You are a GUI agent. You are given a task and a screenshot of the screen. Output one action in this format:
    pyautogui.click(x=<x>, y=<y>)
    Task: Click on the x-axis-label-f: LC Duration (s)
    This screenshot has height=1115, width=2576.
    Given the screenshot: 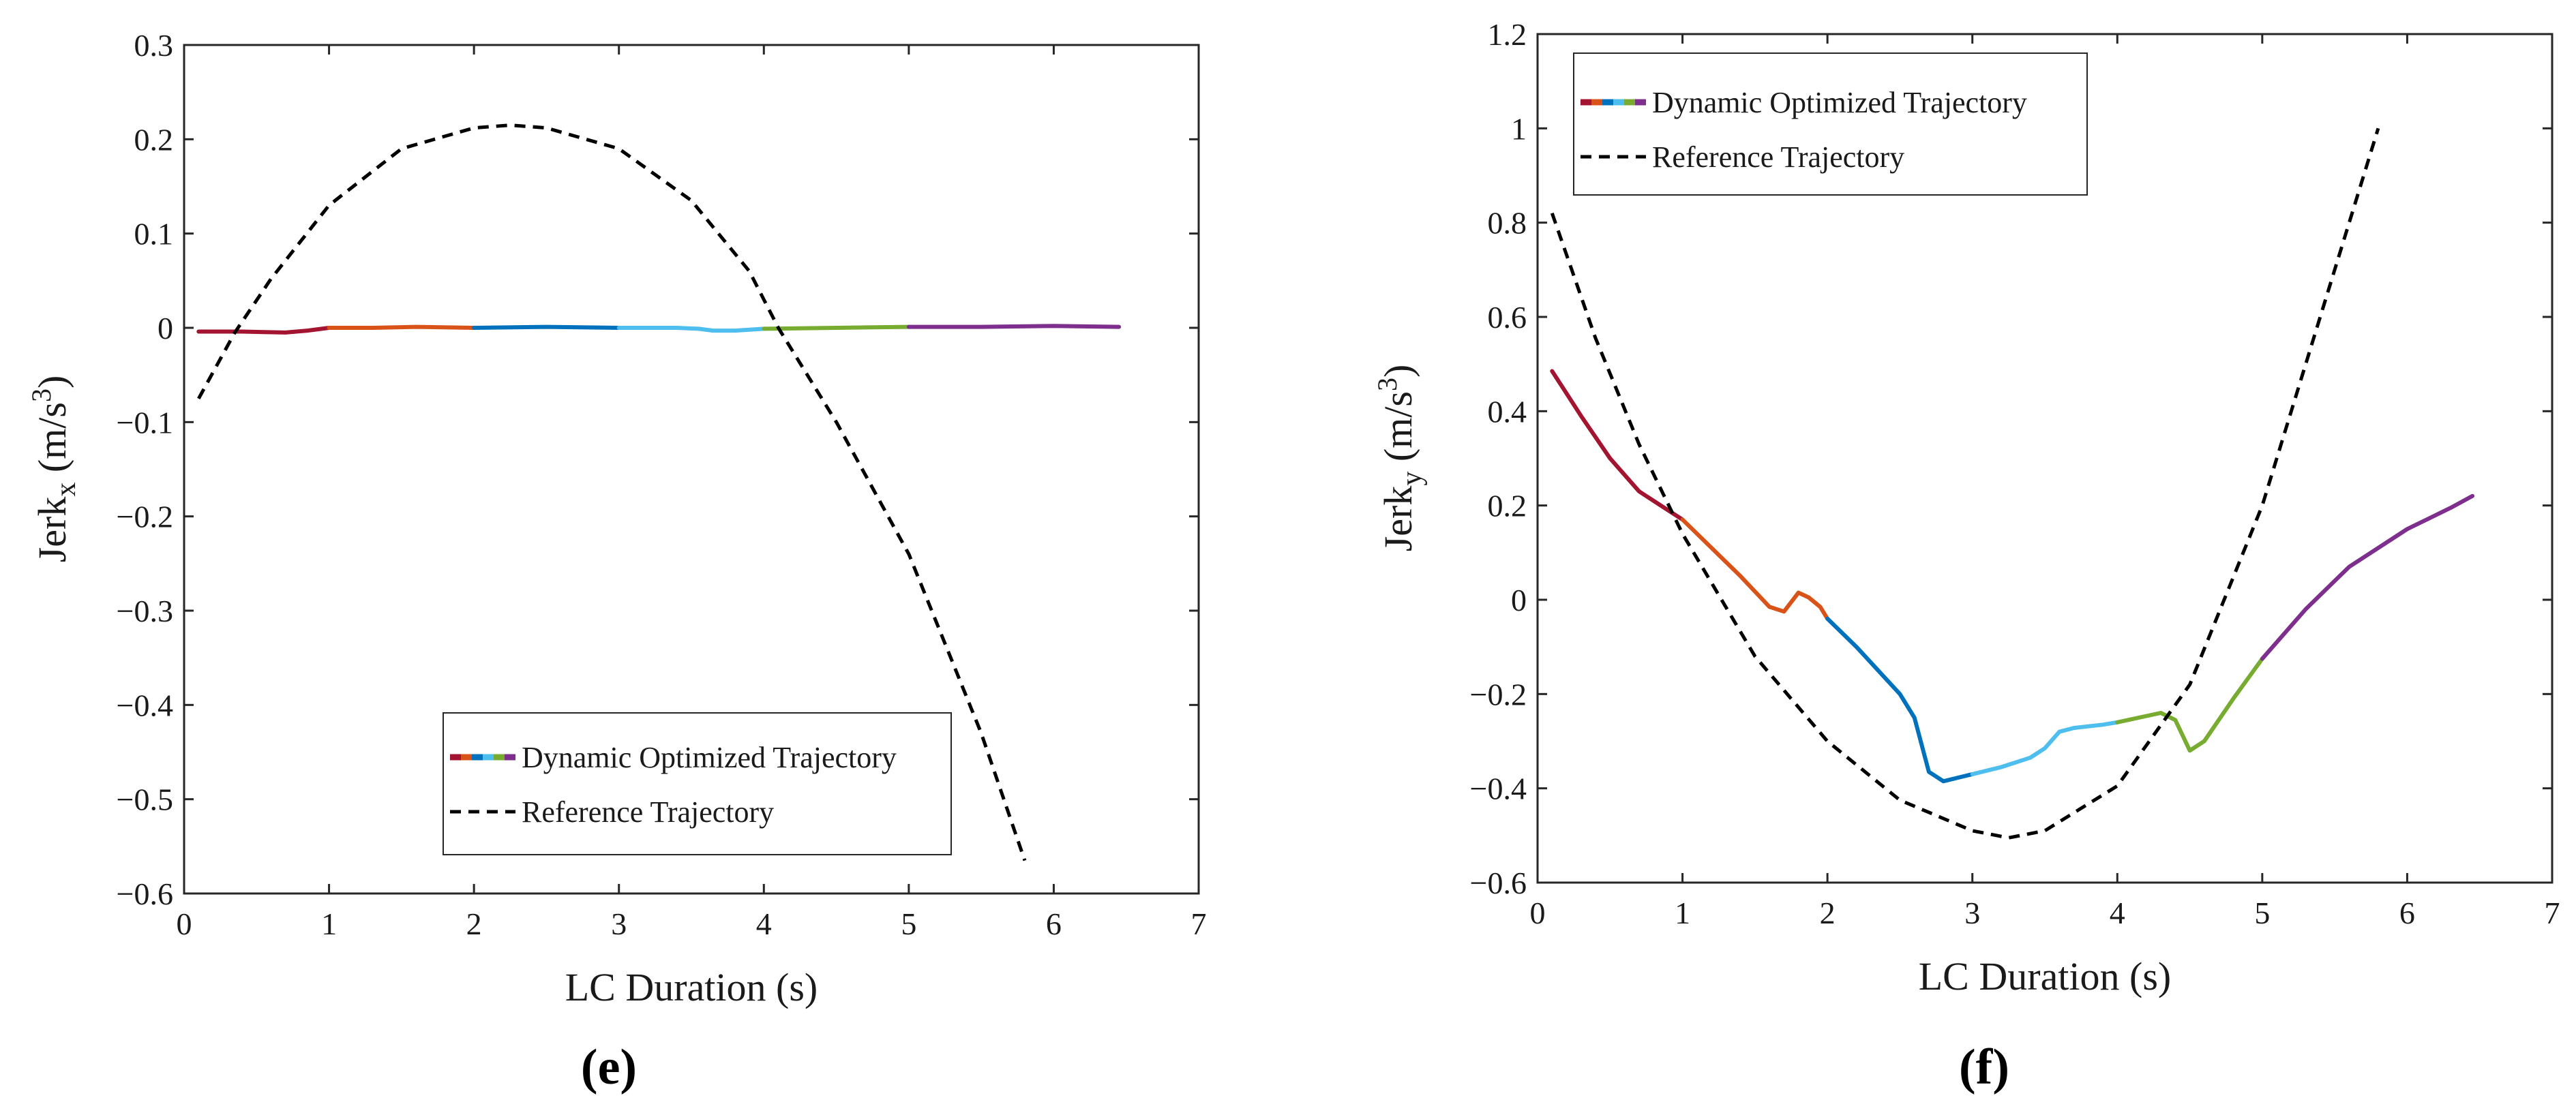 What is the action you would take?
    pyautogui.click(x=2045, y=976)
    